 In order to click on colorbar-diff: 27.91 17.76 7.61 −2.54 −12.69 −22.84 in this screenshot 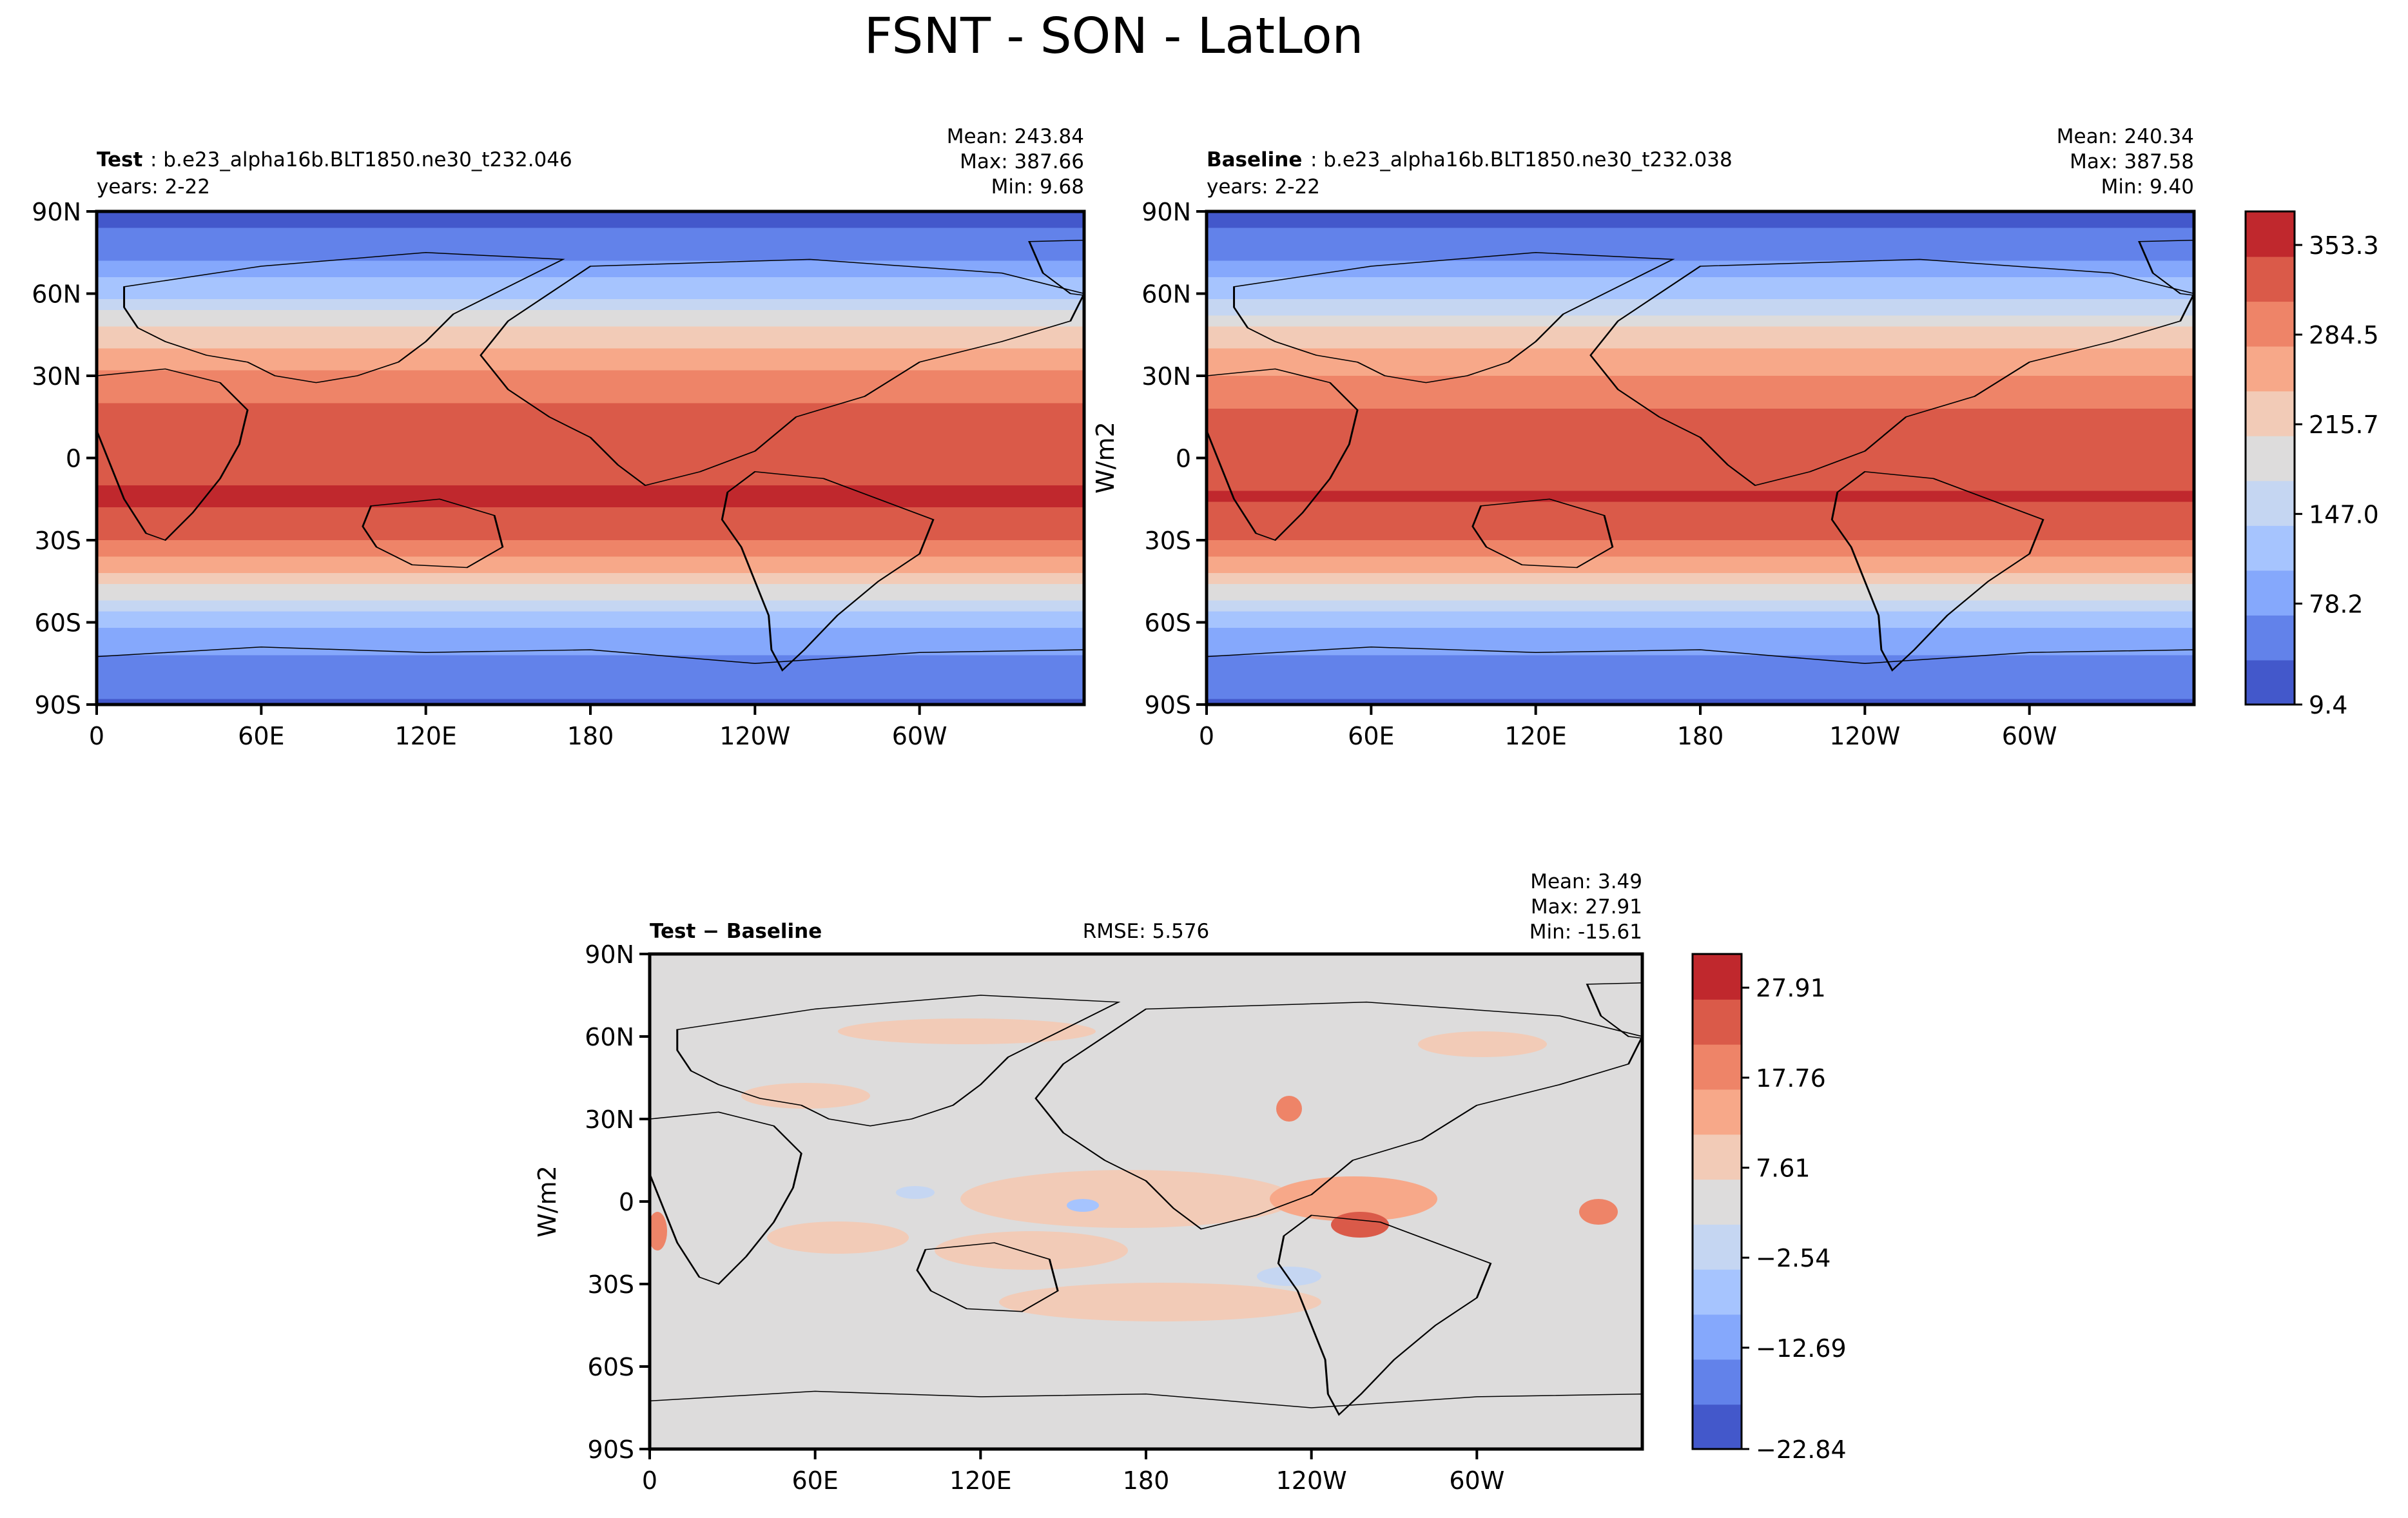, I will do `click(1769, 1208)`.